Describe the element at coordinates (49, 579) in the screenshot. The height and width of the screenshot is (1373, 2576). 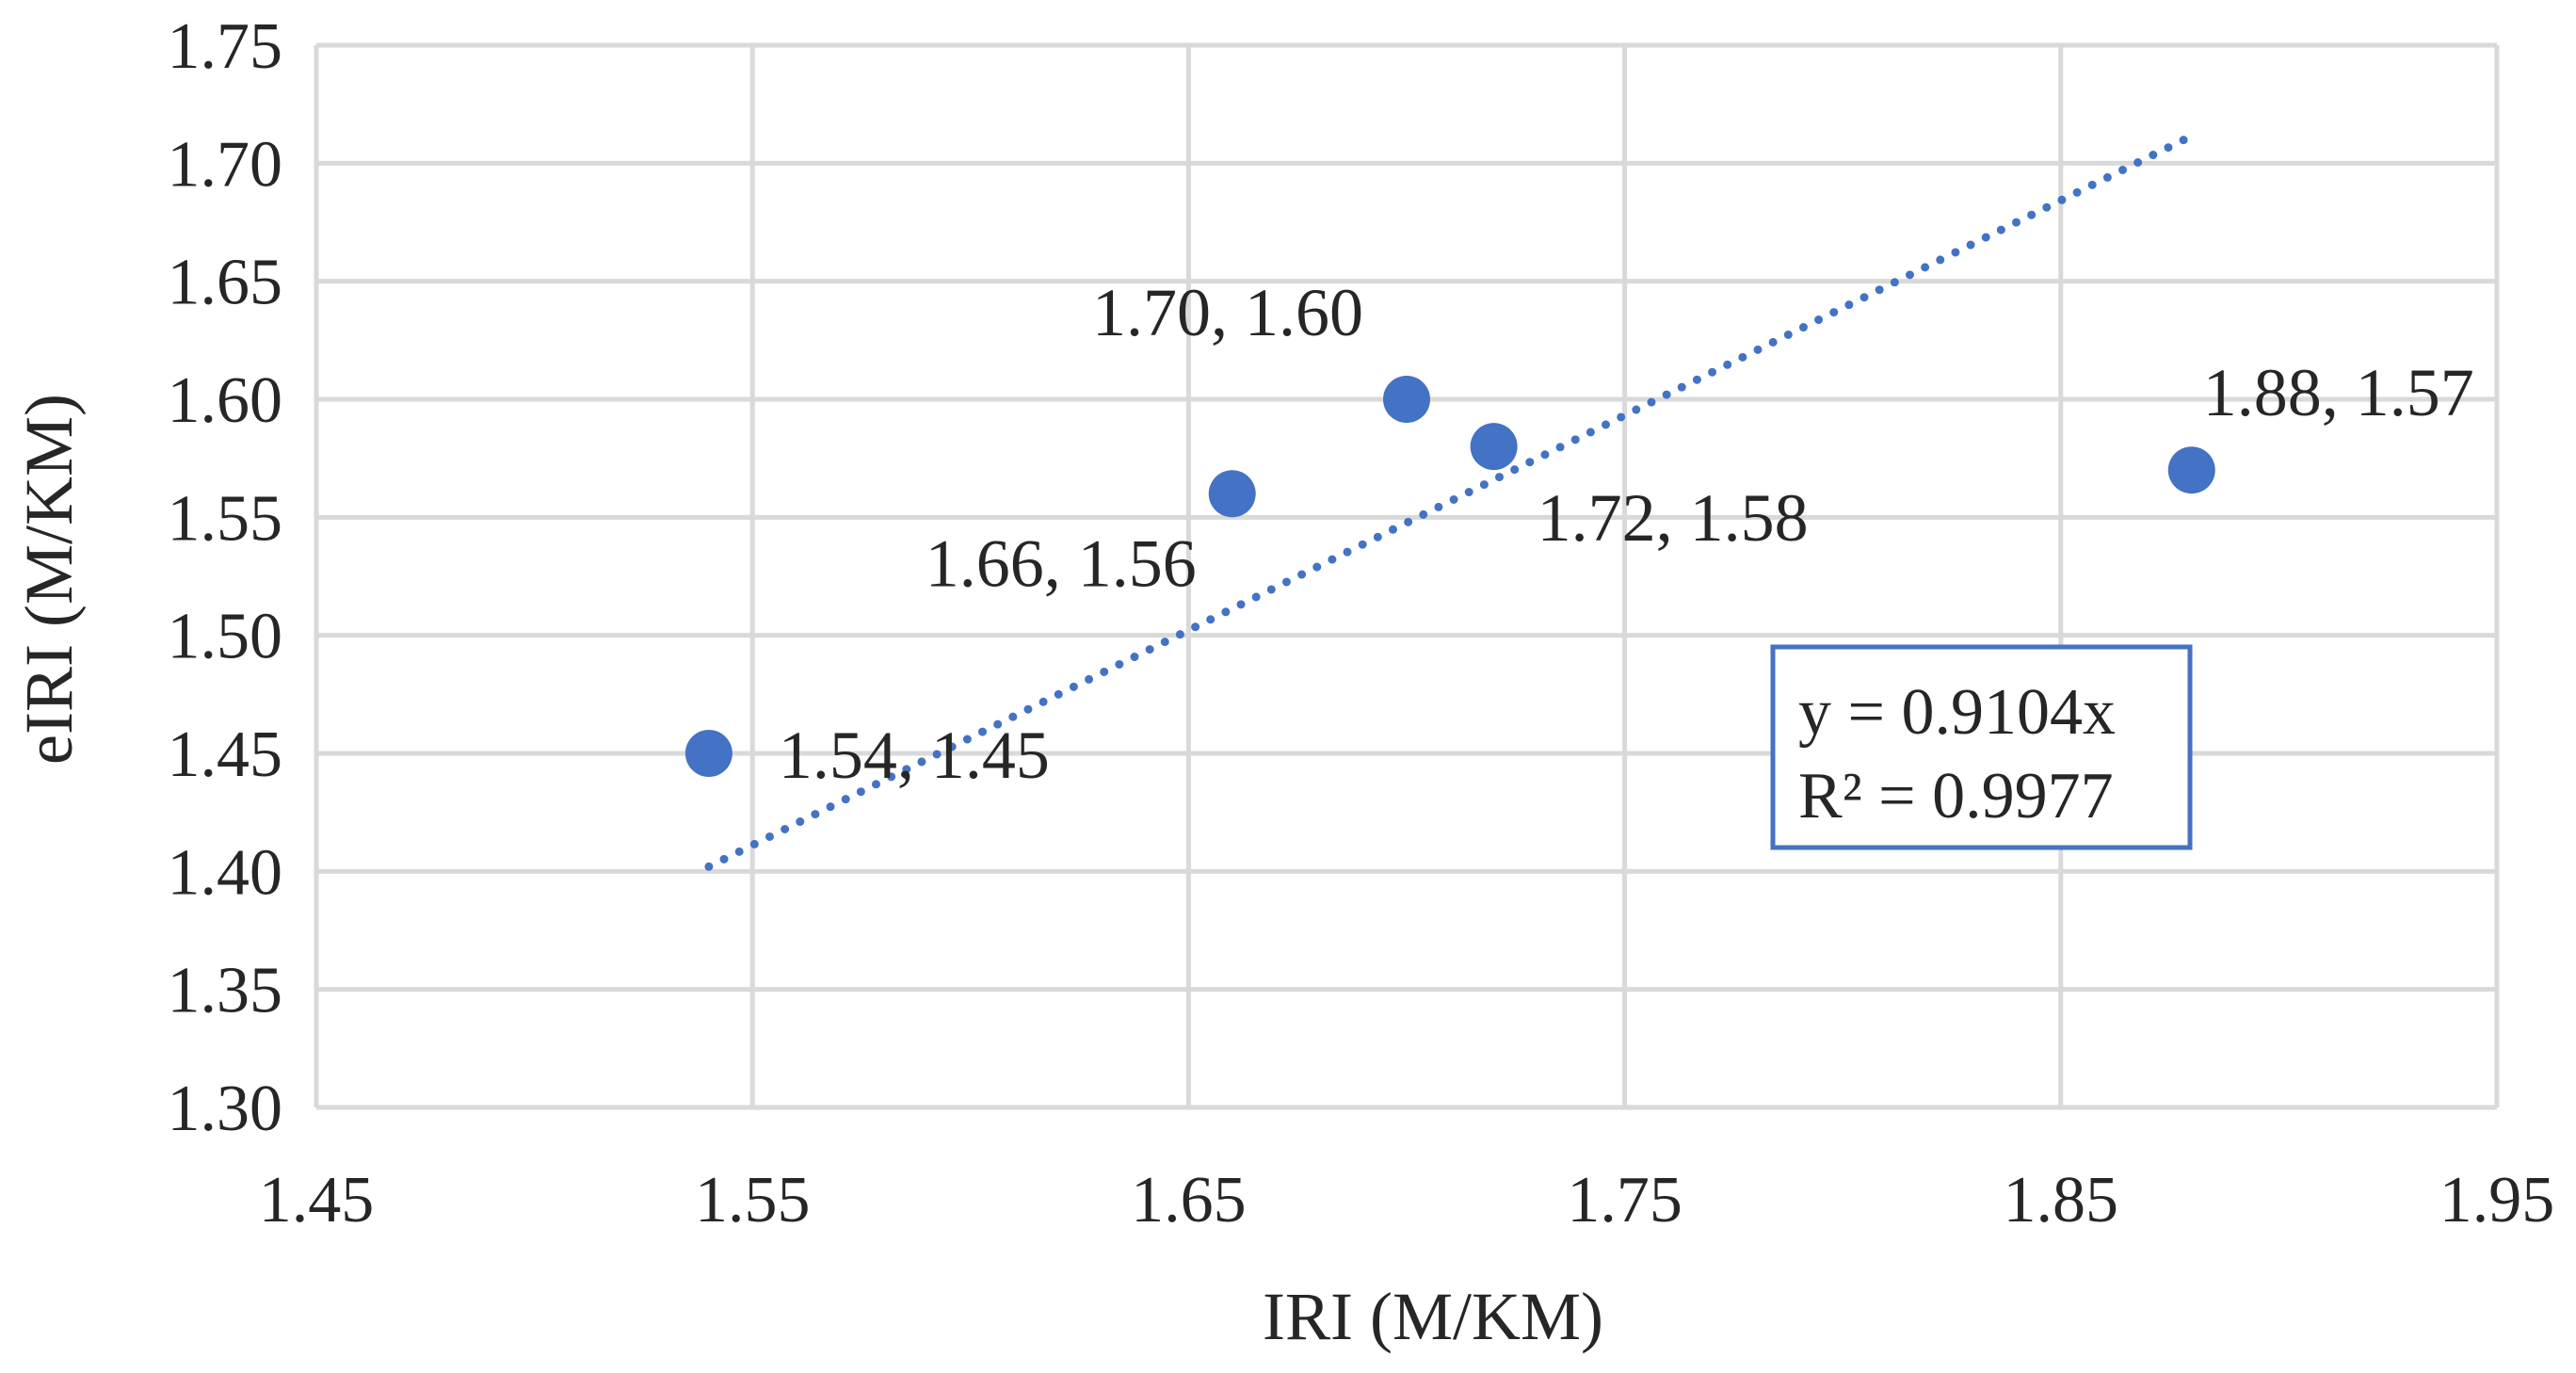
I see `y-axis-title: eIRI (M/KM)` at that location.